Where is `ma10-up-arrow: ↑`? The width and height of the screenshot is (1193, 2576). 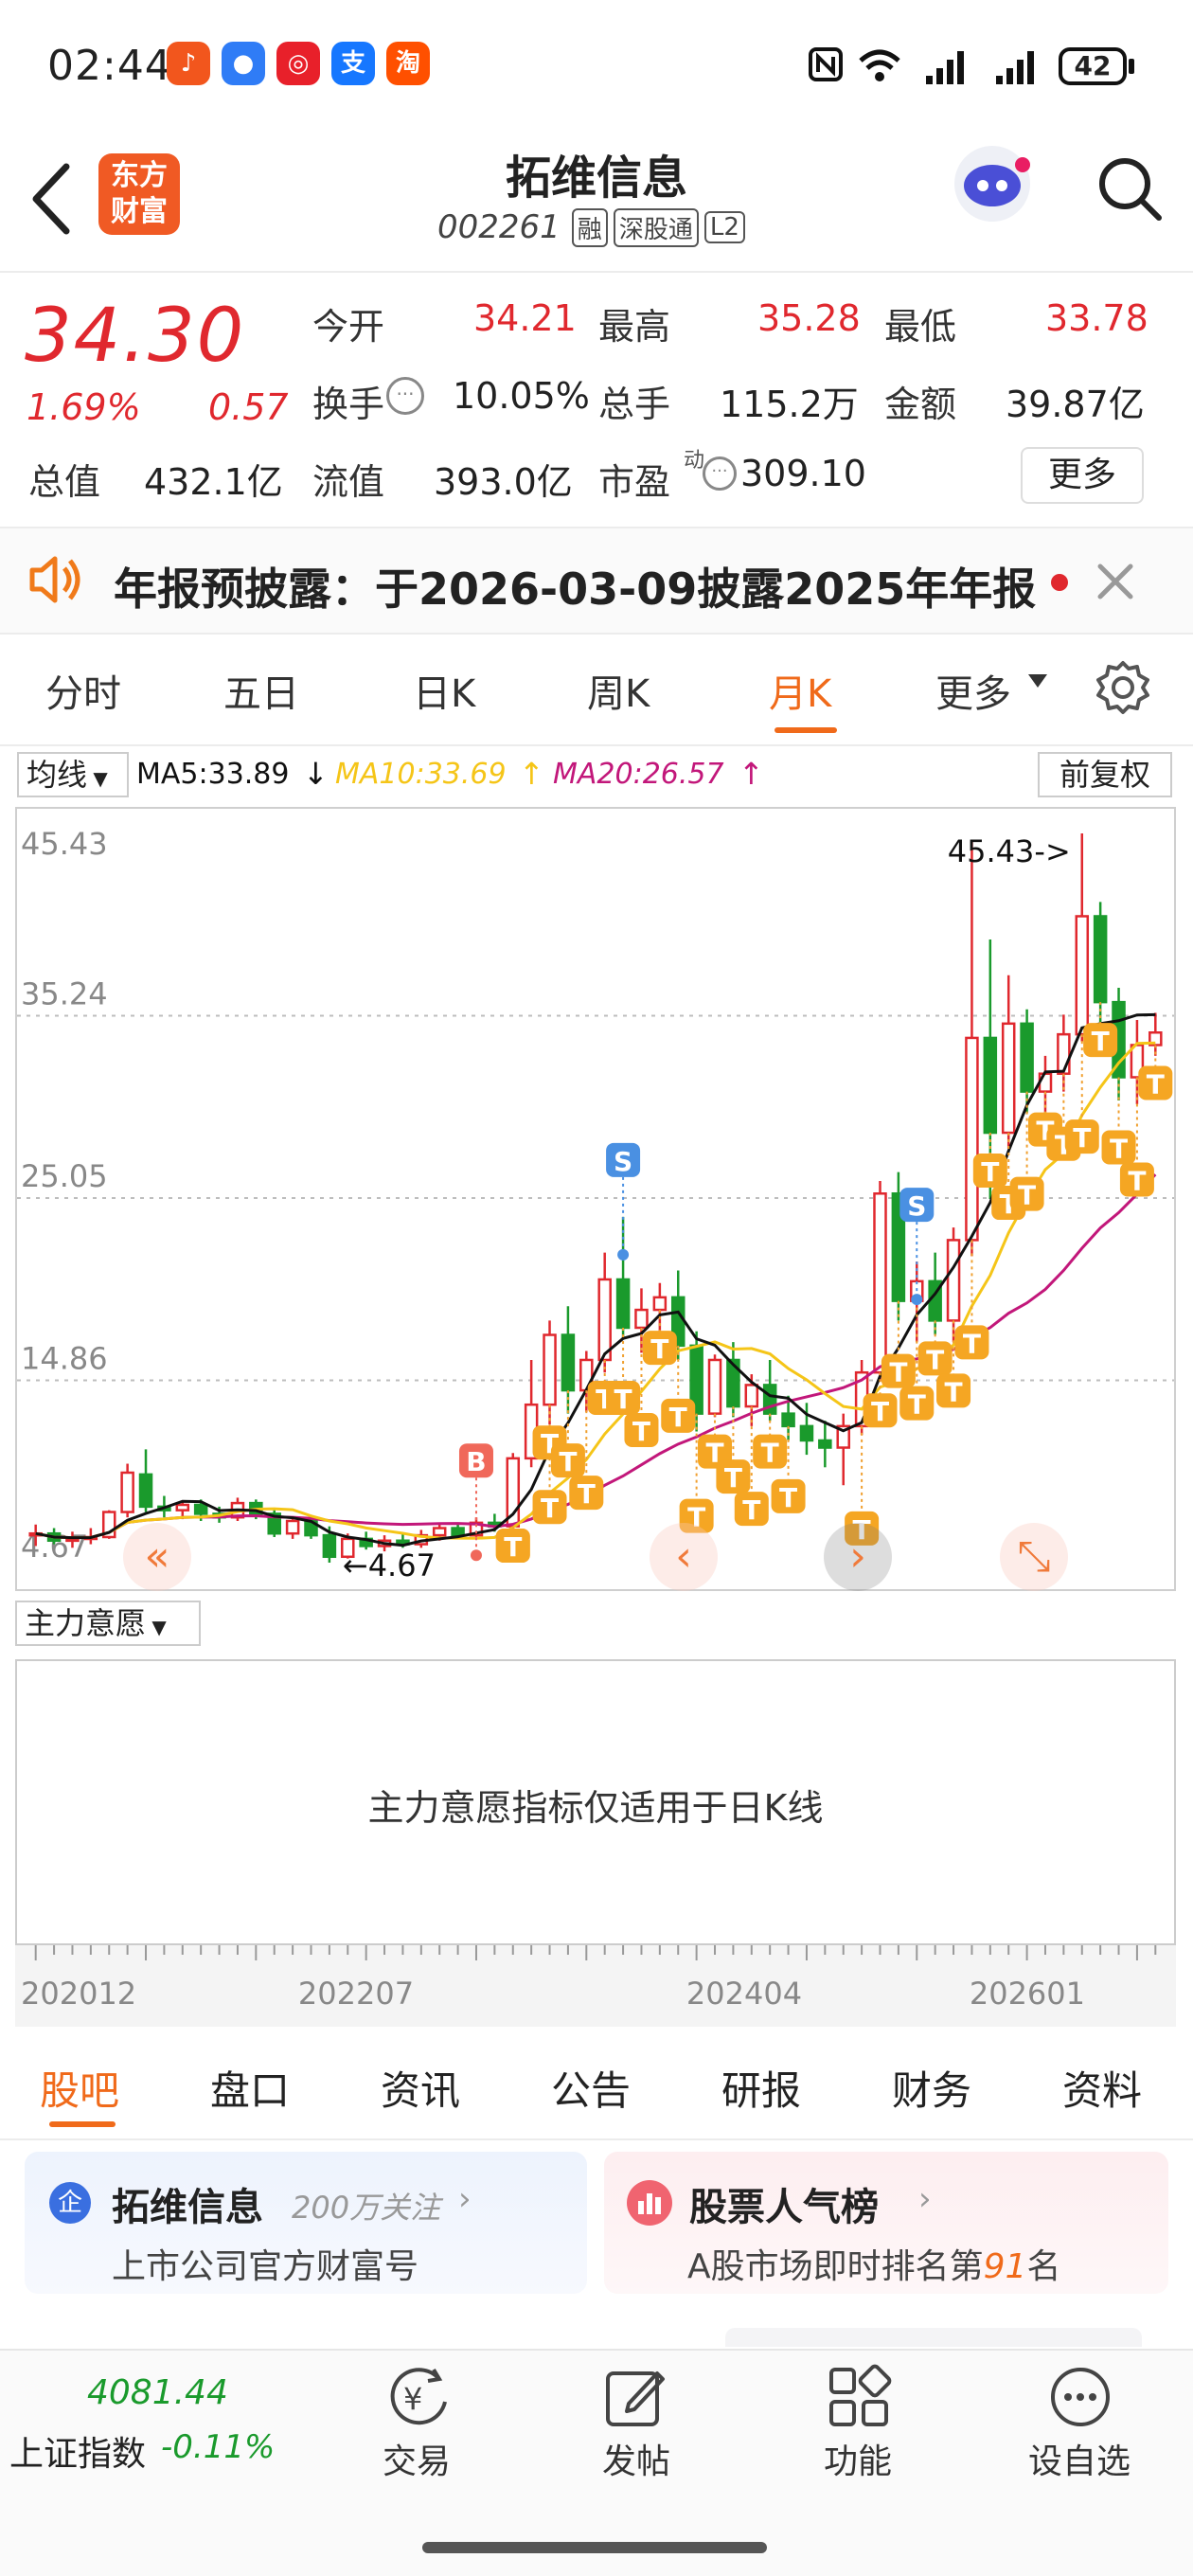
ma10-up-arrow: ↑ is located at coordinates (531, 774).